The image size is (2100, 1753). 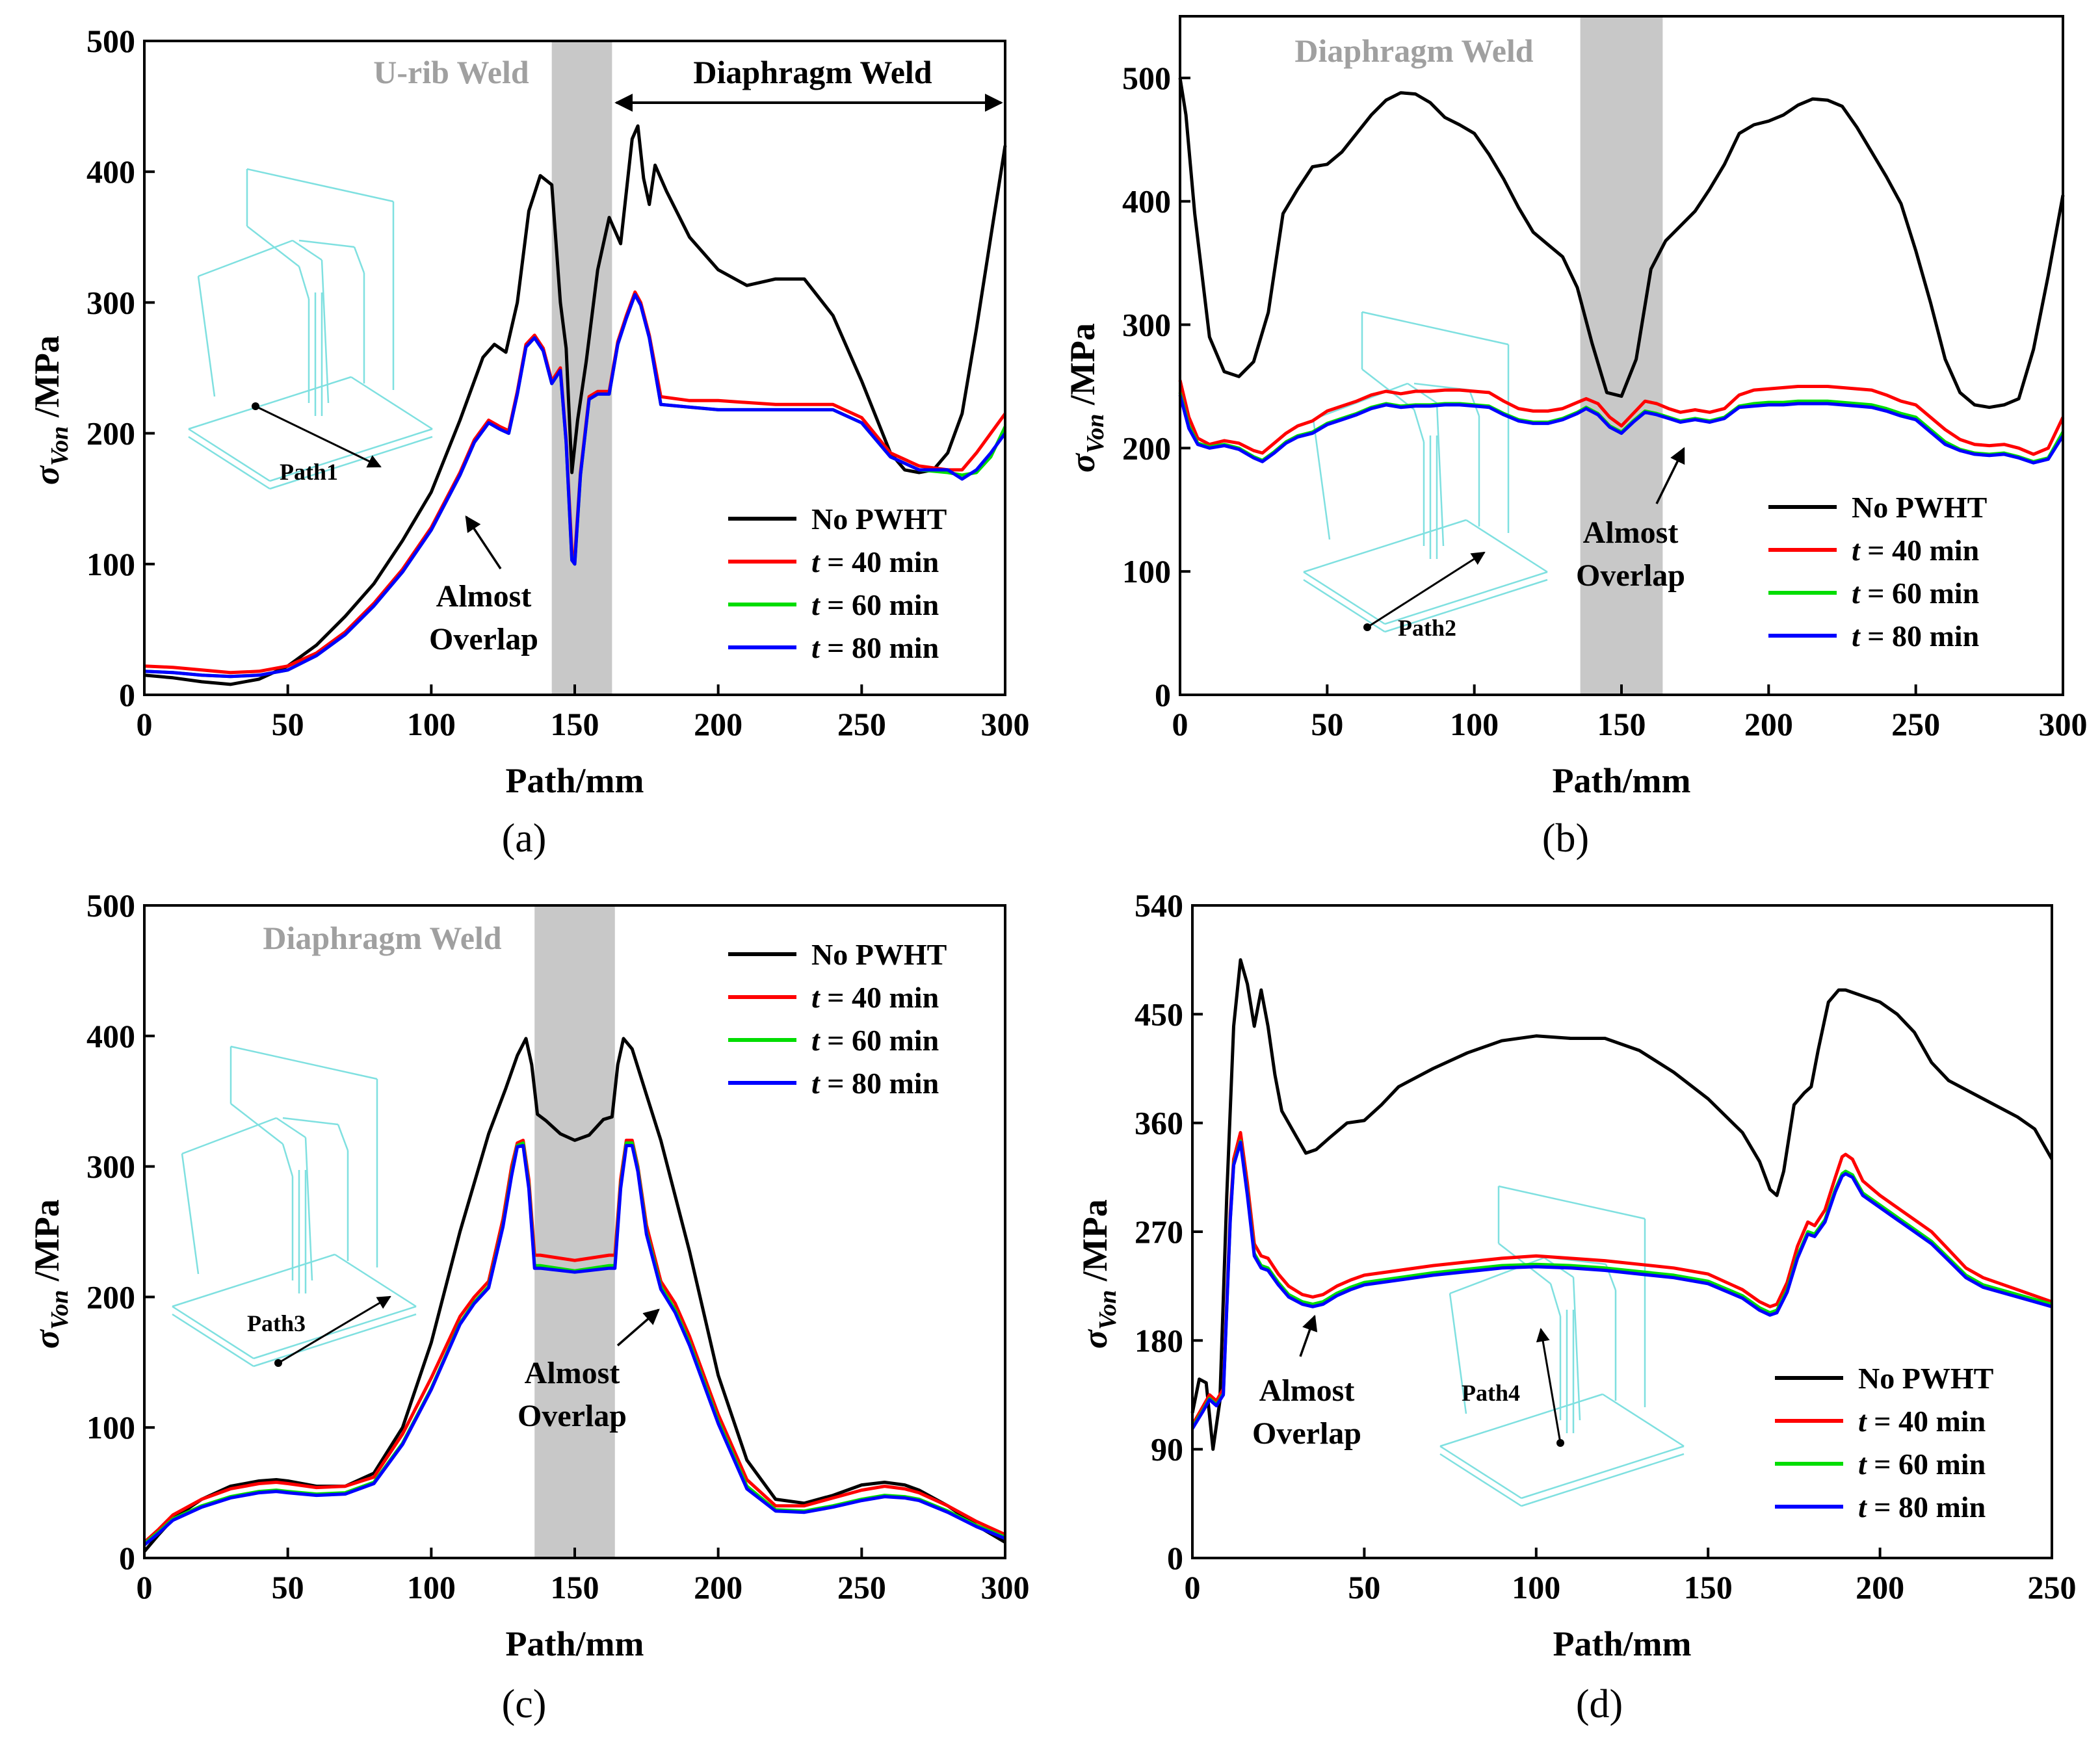 What do you see at coordinates (1159, 1232) in the screenshot?
I see `y-tick-label: 270` at bounding box center [1159, 1232].